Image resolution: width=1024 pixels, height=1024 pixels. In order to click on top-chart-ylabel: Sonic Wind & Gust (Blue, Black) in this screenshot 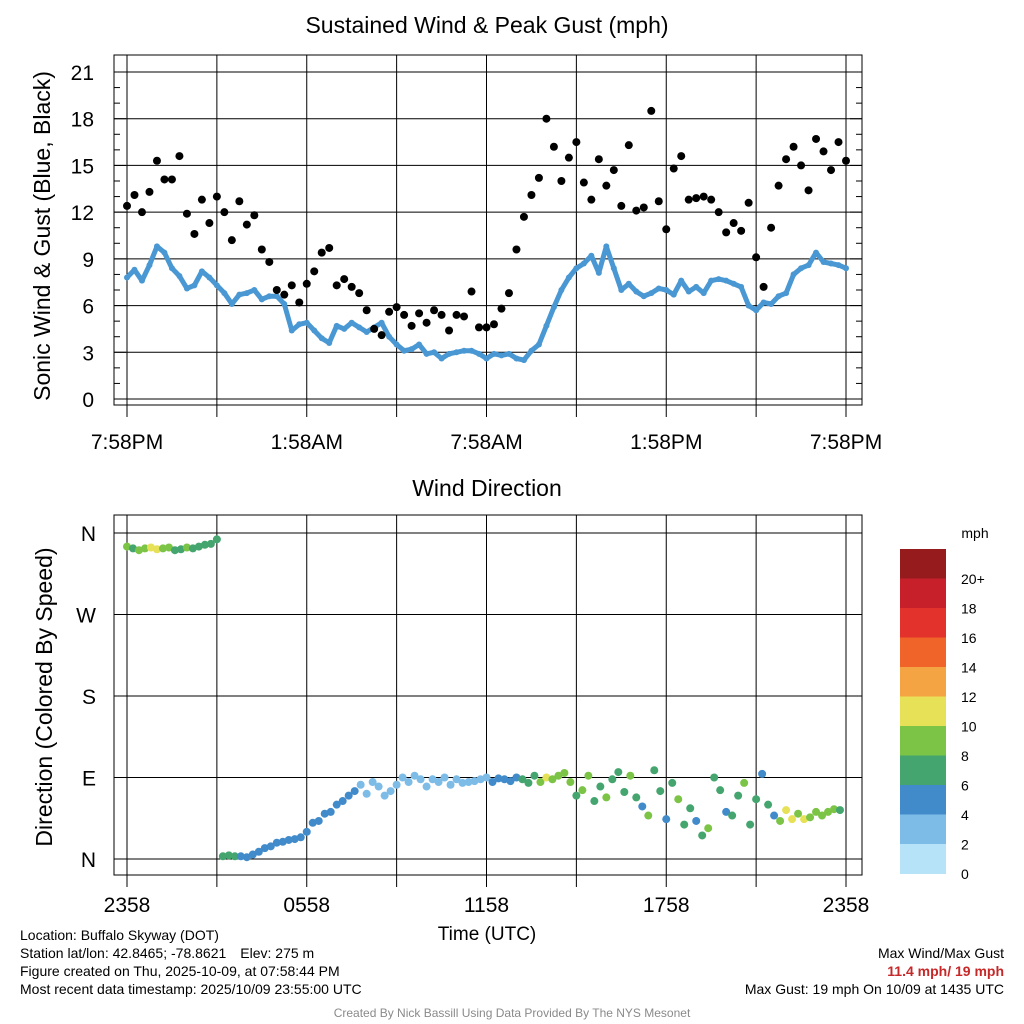, I will do `click(42, 236)`.